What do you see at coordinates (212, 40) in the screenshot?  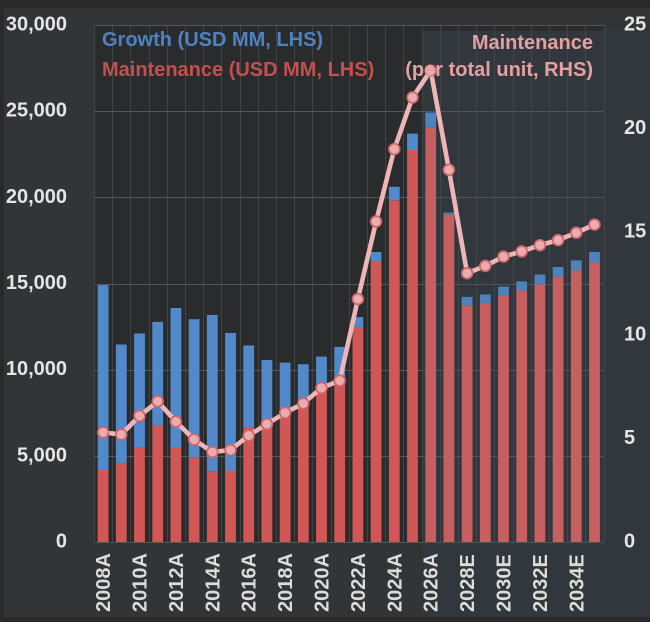 I see `svg-text: Growth (USD MM, LHS)` at bounding box center [212, 40].